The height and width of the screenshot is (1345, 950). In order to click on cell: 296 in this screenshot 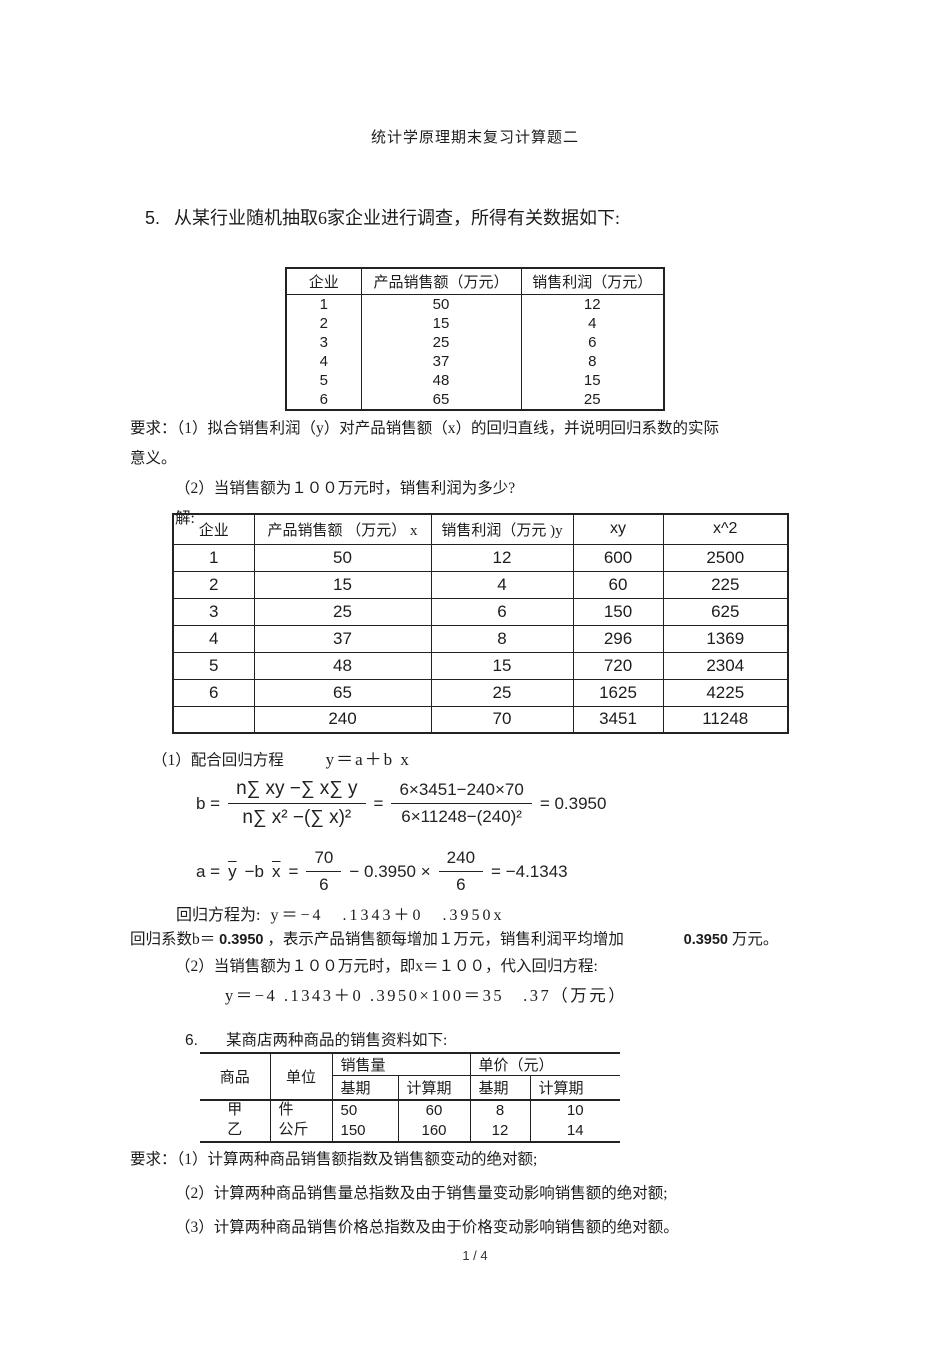, I will do `click(618, 638)`.